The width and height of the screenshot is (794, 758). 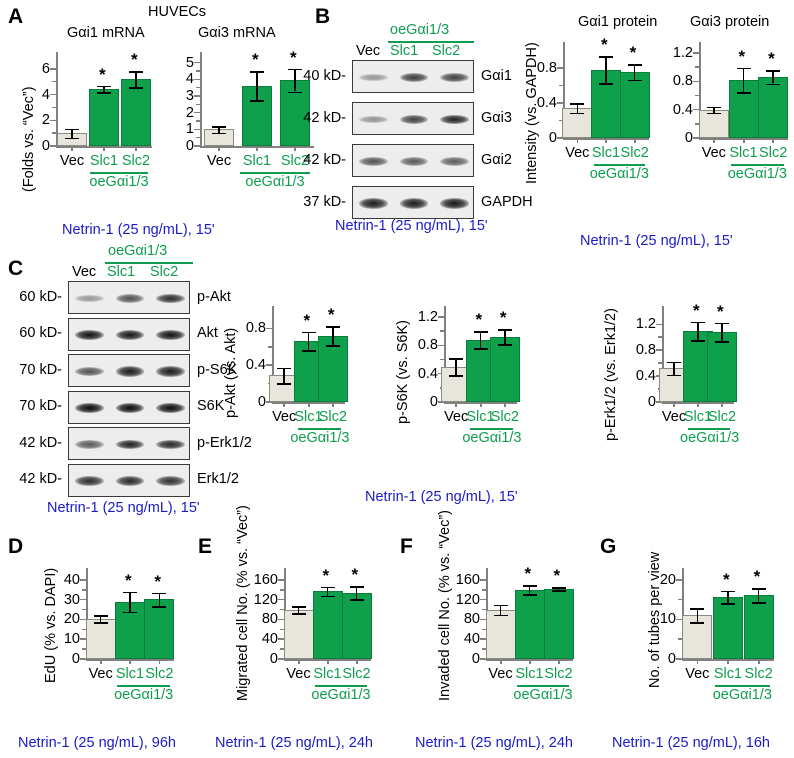 I want to click on x-axis-label-slc2: Slc2, so click(x=634, y=153).